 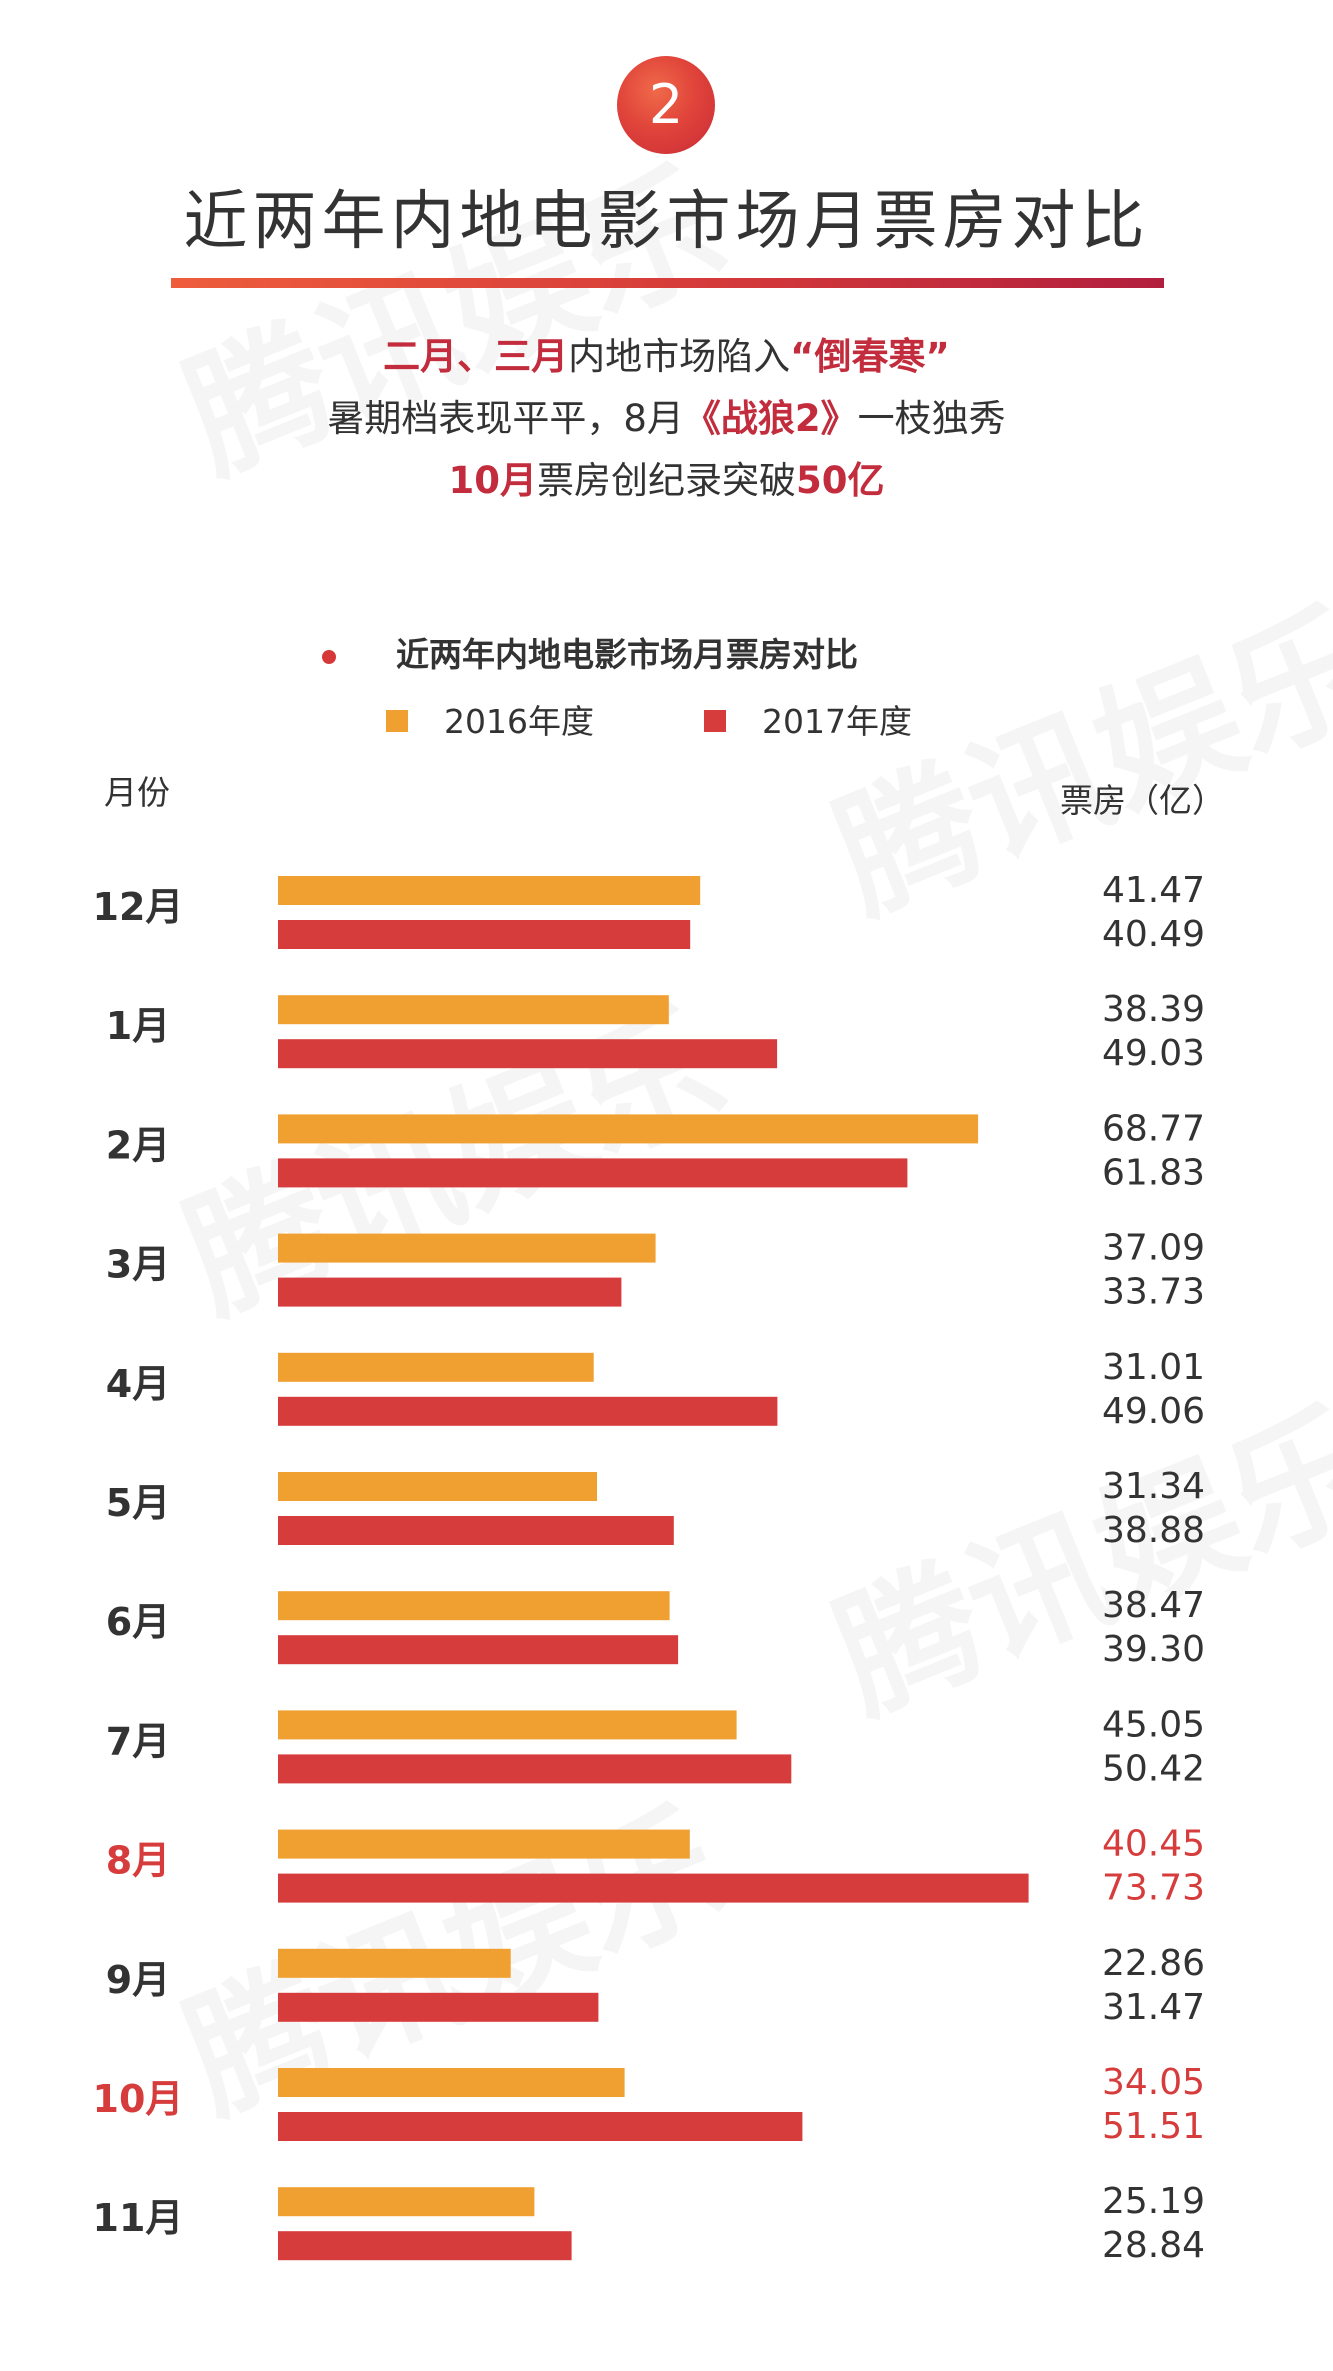 What do you see at coordinates (138, 1980) in the screenshot?
I see `category-label: 9月` at bounding box center [138, 1980].